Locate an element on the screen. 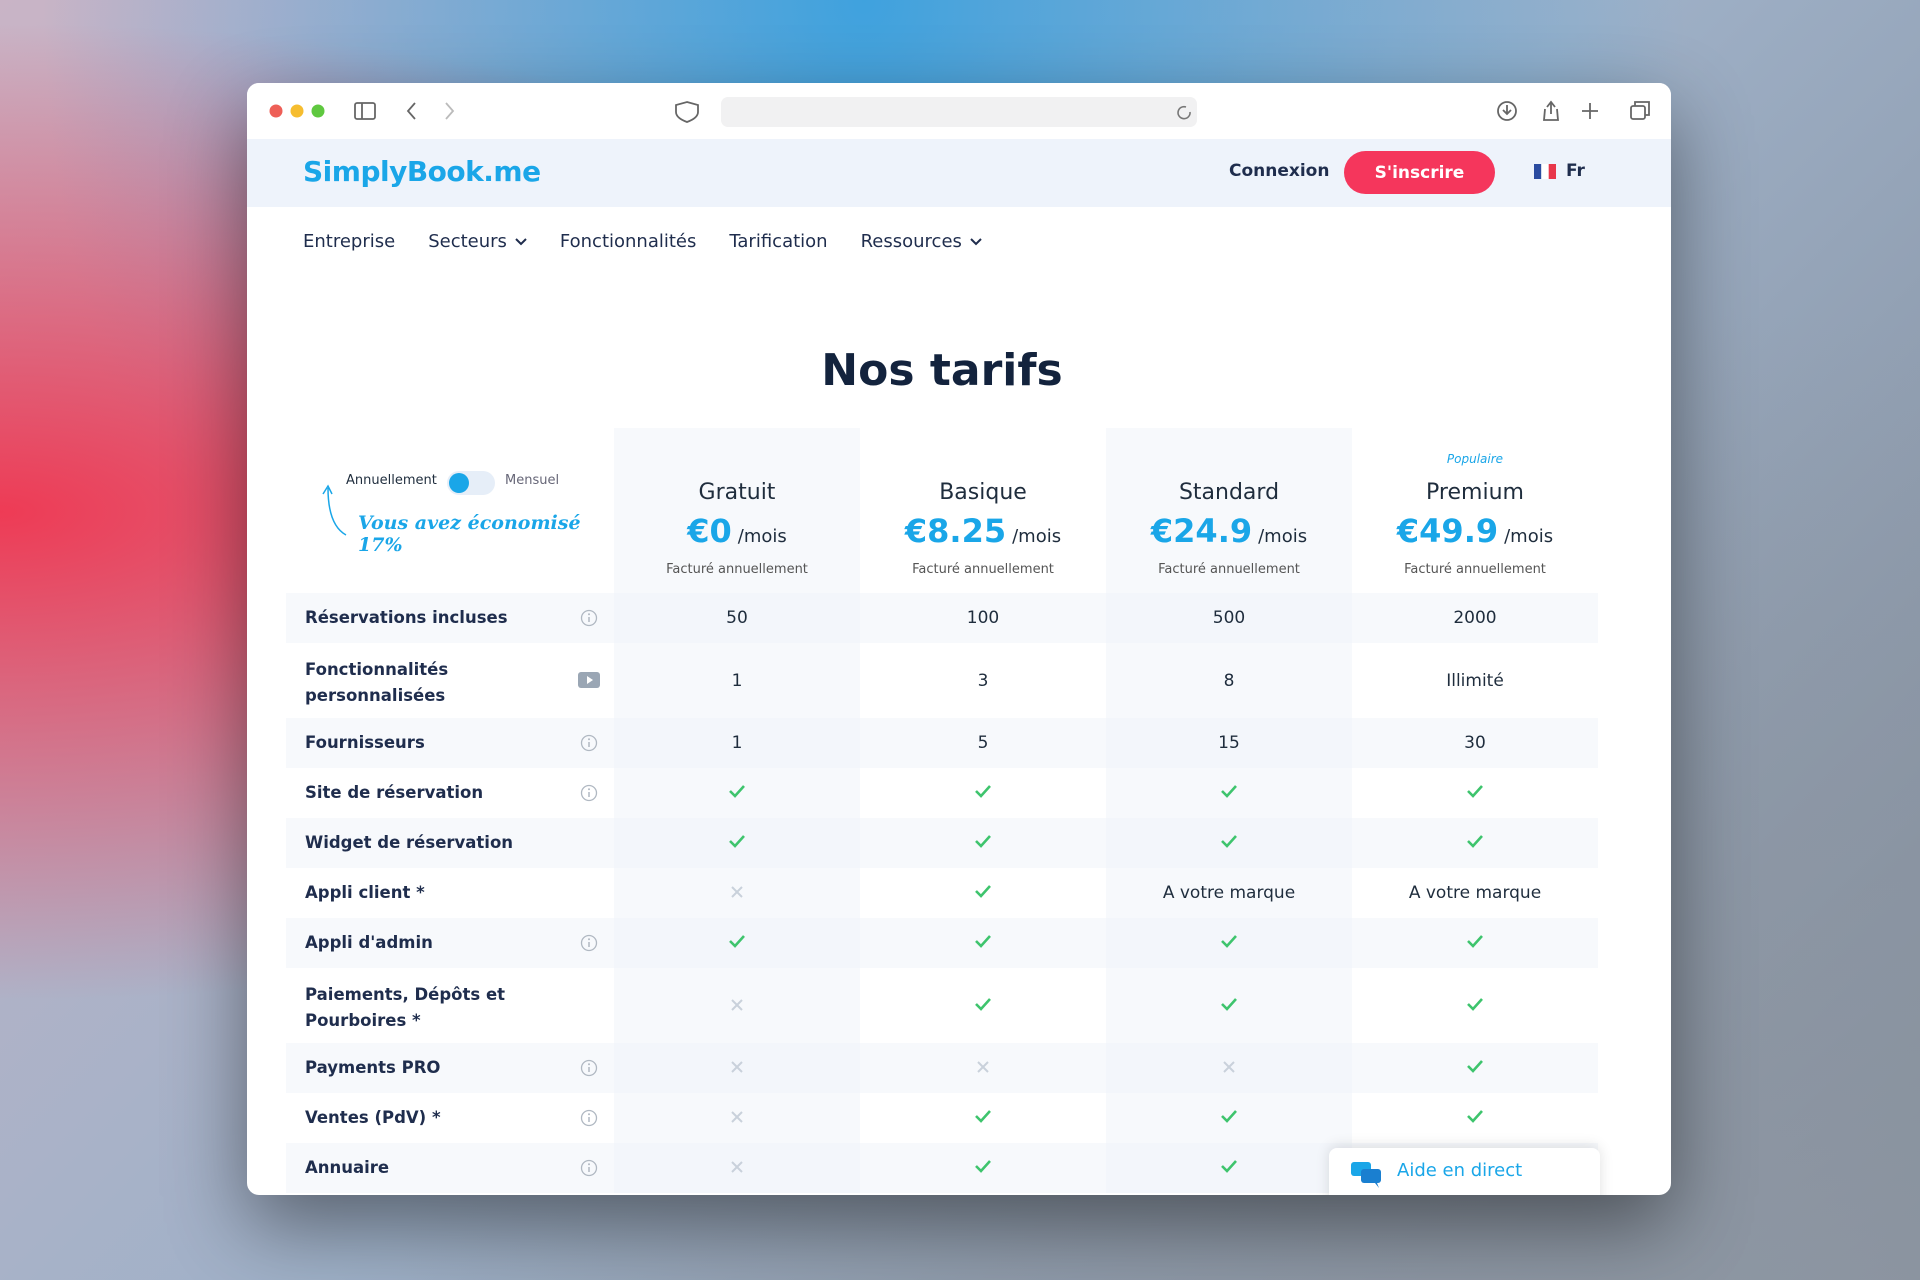  feature-value-cell: 500 is located at coordinates (1229, 618).